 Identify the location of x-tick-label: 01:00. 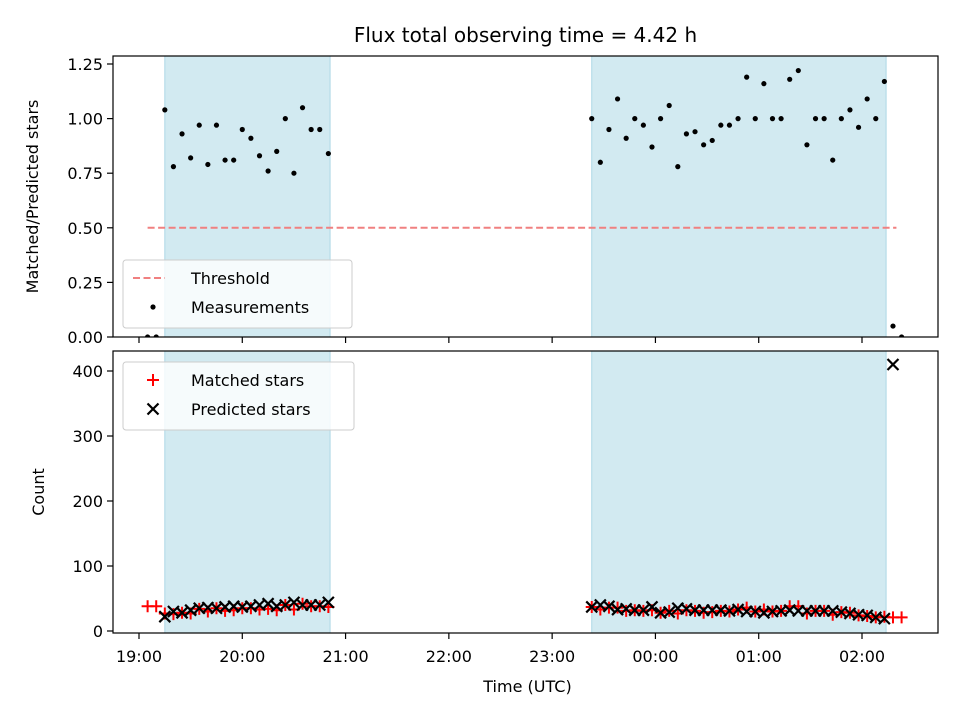
(759, 656).